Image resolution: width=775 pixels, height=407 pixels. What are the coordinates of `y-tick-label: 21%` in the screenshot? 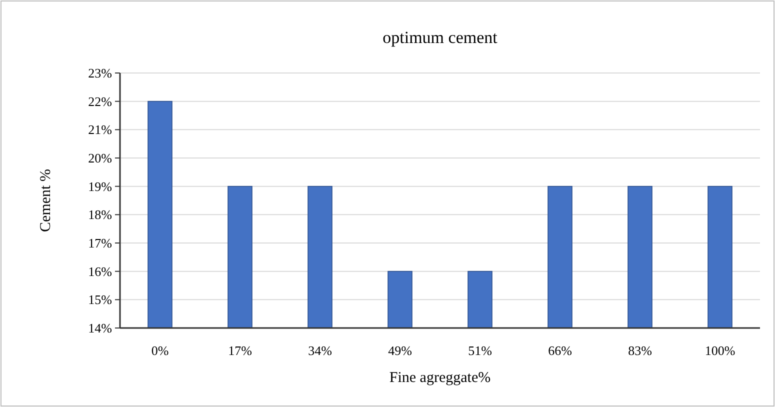 It's located at (100, 130).